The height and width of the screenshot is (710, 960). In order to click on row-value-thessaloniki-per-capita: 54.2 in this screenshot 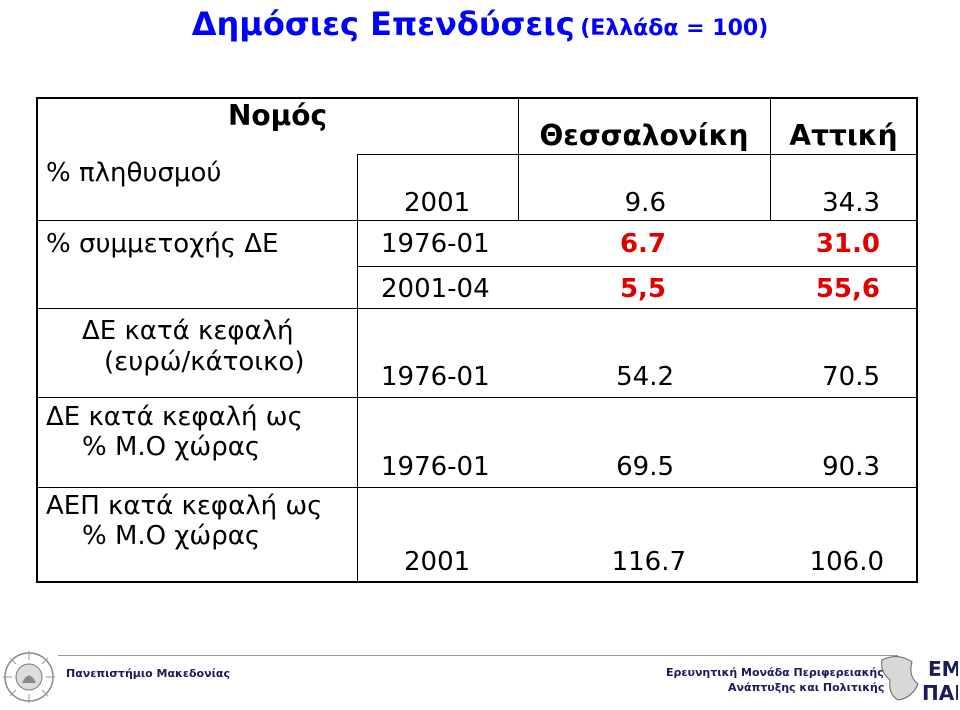, I will do `click(645, 377)`.